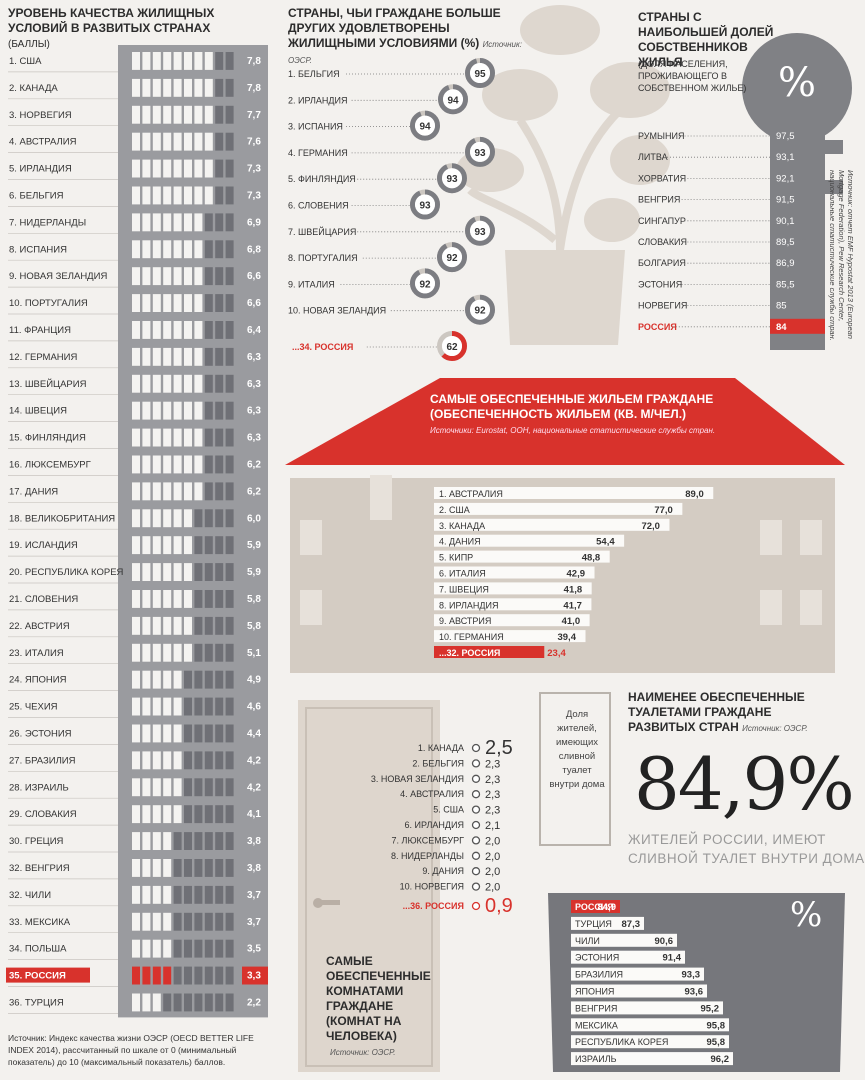  What do you see at coordinates (39, 626) in the screenshot?
I see `quality-label: 22. АВСТРИЯ` at bounding box center [39, 626].